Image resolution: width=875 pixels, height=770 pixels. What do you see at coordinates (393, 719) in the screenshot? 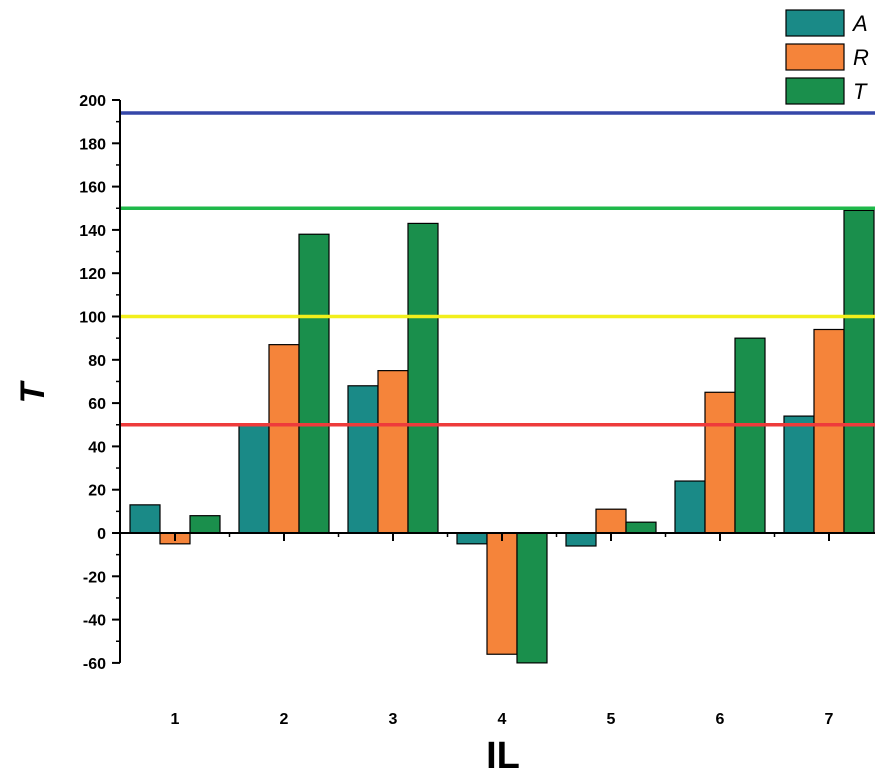
I see `x-tick-label: 3` at bounding box center [393, 719].